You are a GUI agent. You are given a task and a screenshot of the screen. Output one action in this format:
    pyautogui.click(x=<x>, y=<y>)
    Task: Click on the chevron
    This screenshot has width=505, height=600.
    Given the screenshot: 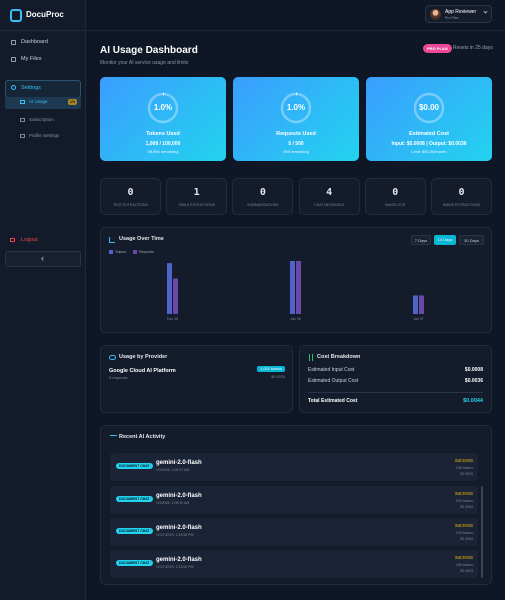 What is the action you would take?
    pyautogui.click(x=485, y=11)
    